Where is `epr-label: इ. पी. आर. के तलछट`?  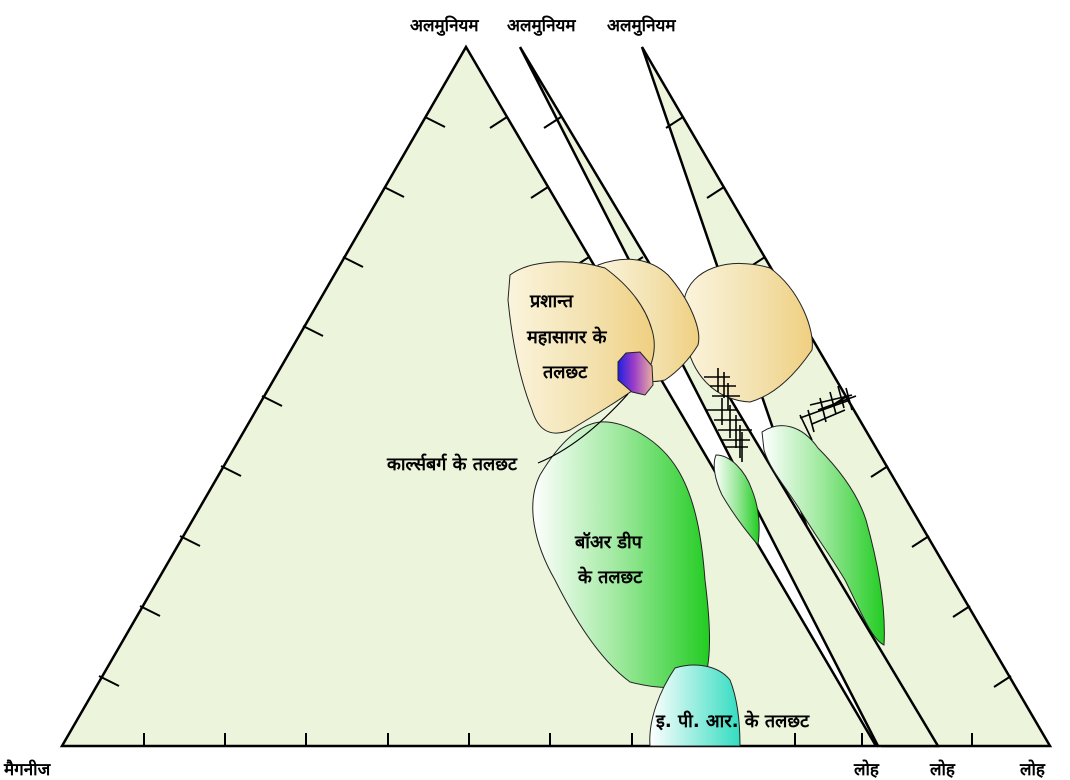 epr-label: इ. पी. आर. के तलछट is located at coordinates (732, 721).